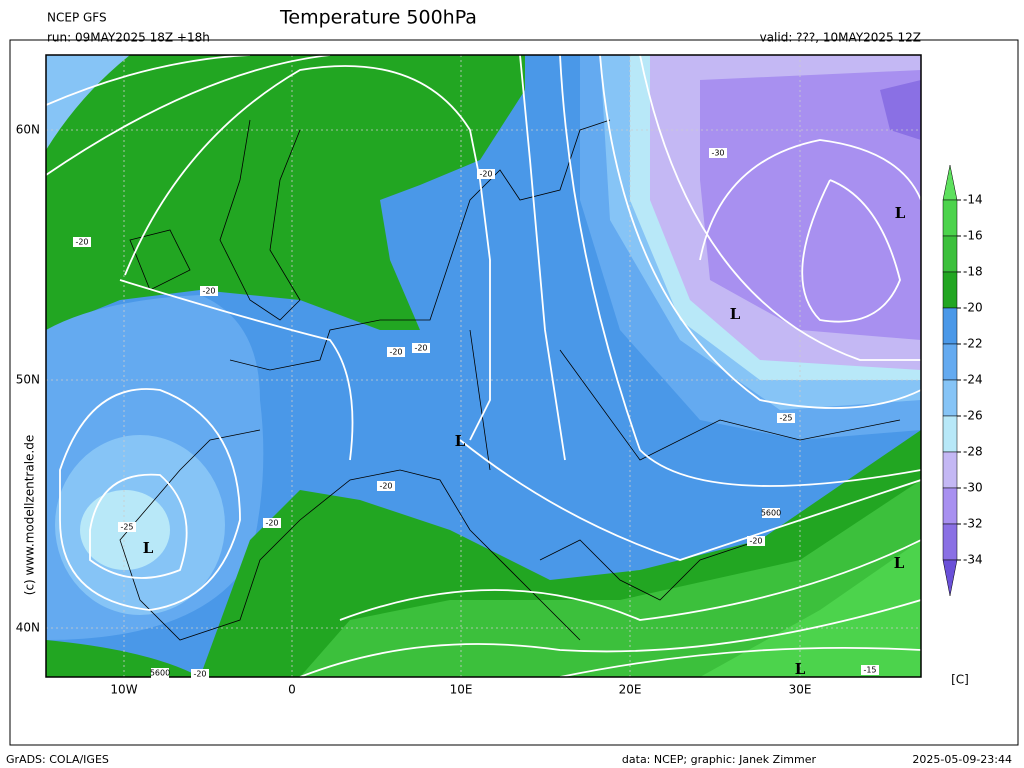  Describe the element at coordinates (840, 38) in the screenshot. I see `valid: valid: ???, 10MAY2025 12Z` at that location.